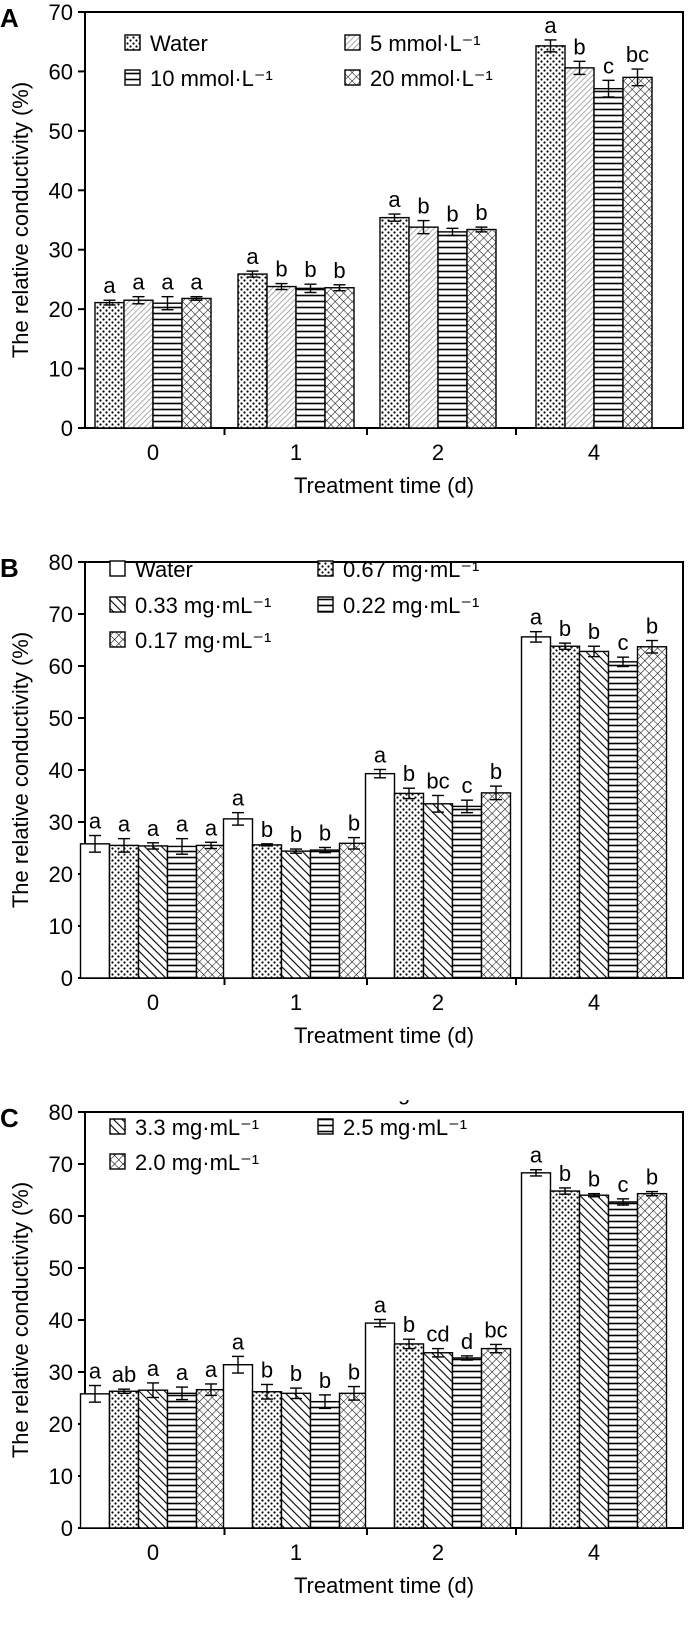  Describe the element at coordinates (61, 250) in the screenshot. I see `y-tick-label: 30` at that location.